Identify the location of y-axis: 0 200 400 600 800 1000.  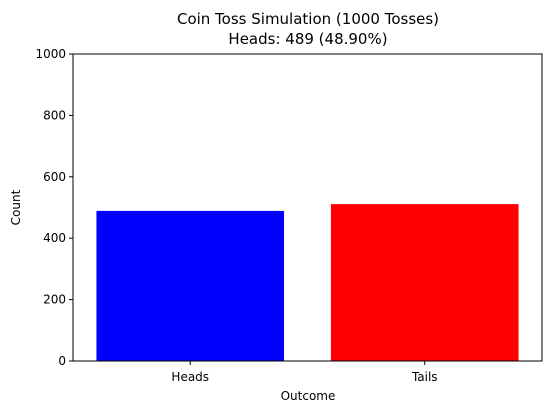
(54, 207).